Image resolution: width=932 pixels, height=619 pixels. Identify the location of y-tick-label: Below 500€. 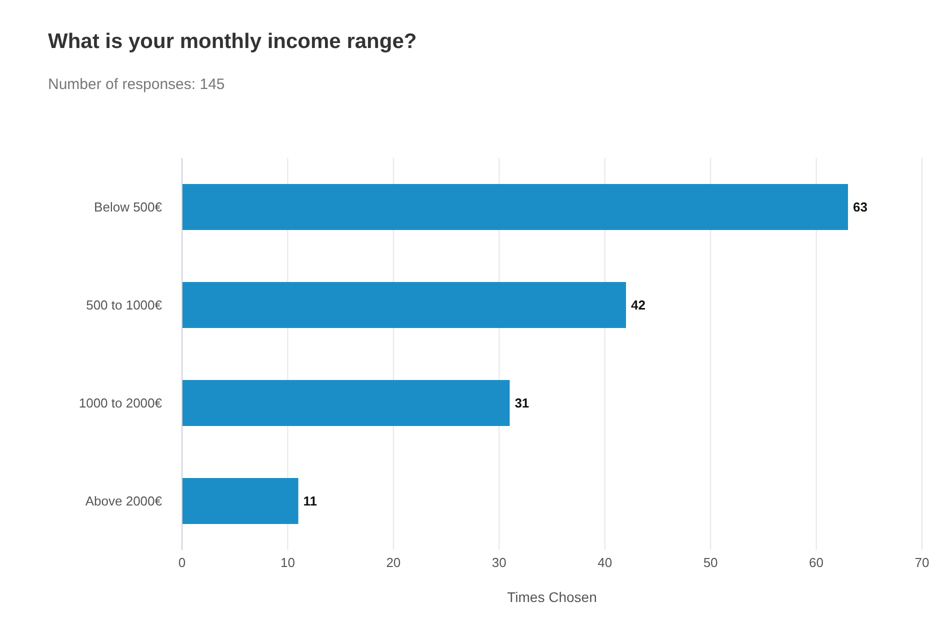
(128, 207).